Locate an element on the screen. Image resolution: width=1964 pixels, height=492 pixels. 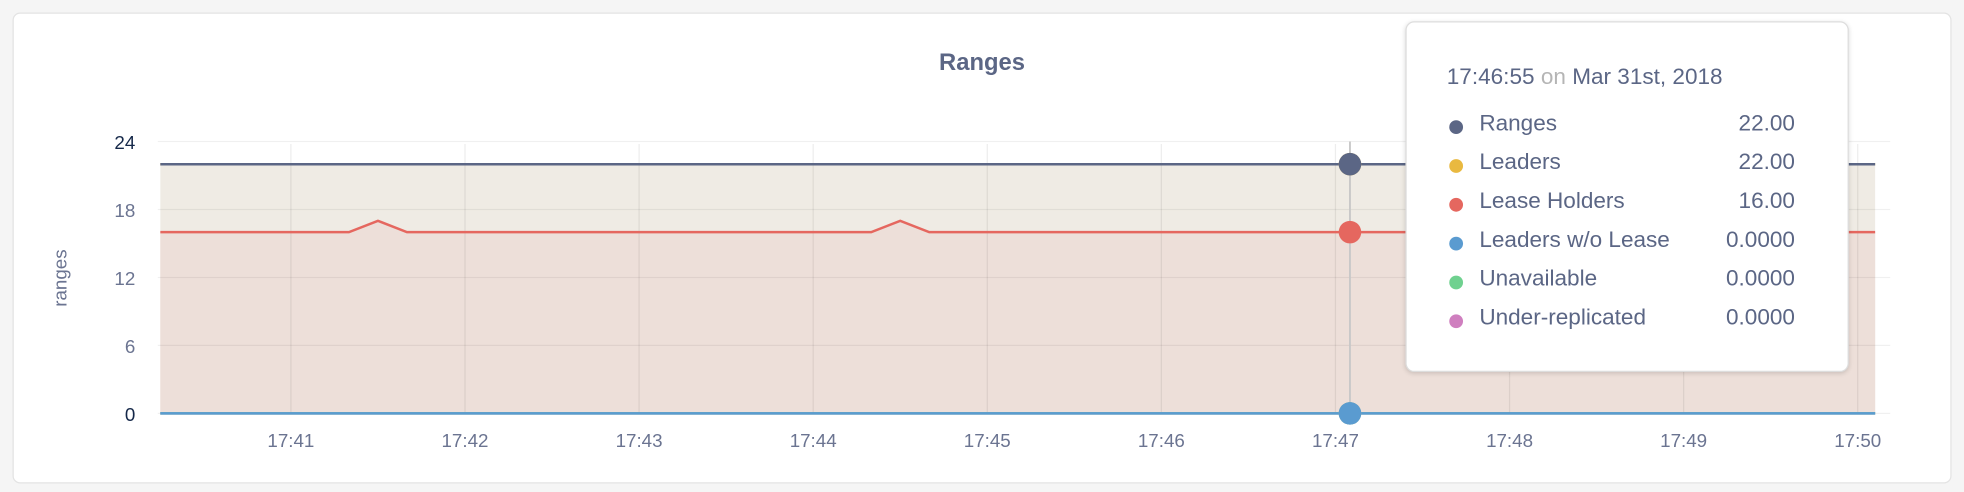
tooltip-row-leaders-without-lease: Leaders w/o Lease 0.0000 is located at coordinates (1619, 246).